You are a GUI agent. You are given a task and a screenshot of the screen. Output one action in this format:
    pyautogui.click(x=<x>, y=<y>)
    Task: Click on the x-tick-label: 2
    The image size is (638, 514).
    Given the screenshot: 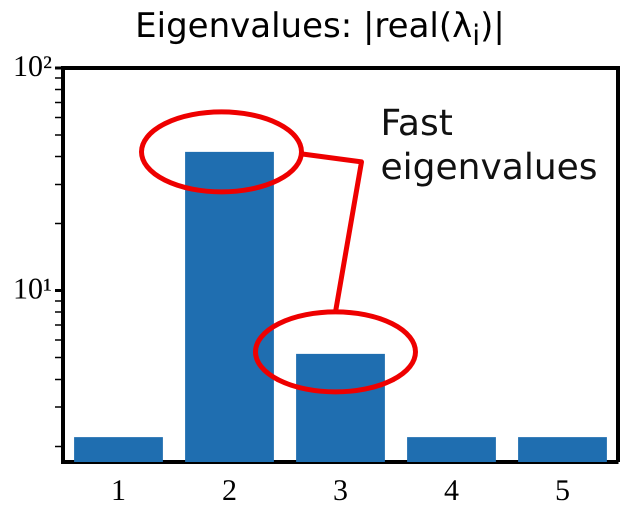 What is the action you would take?
    pyautogui.click(x=229, y=490)
    